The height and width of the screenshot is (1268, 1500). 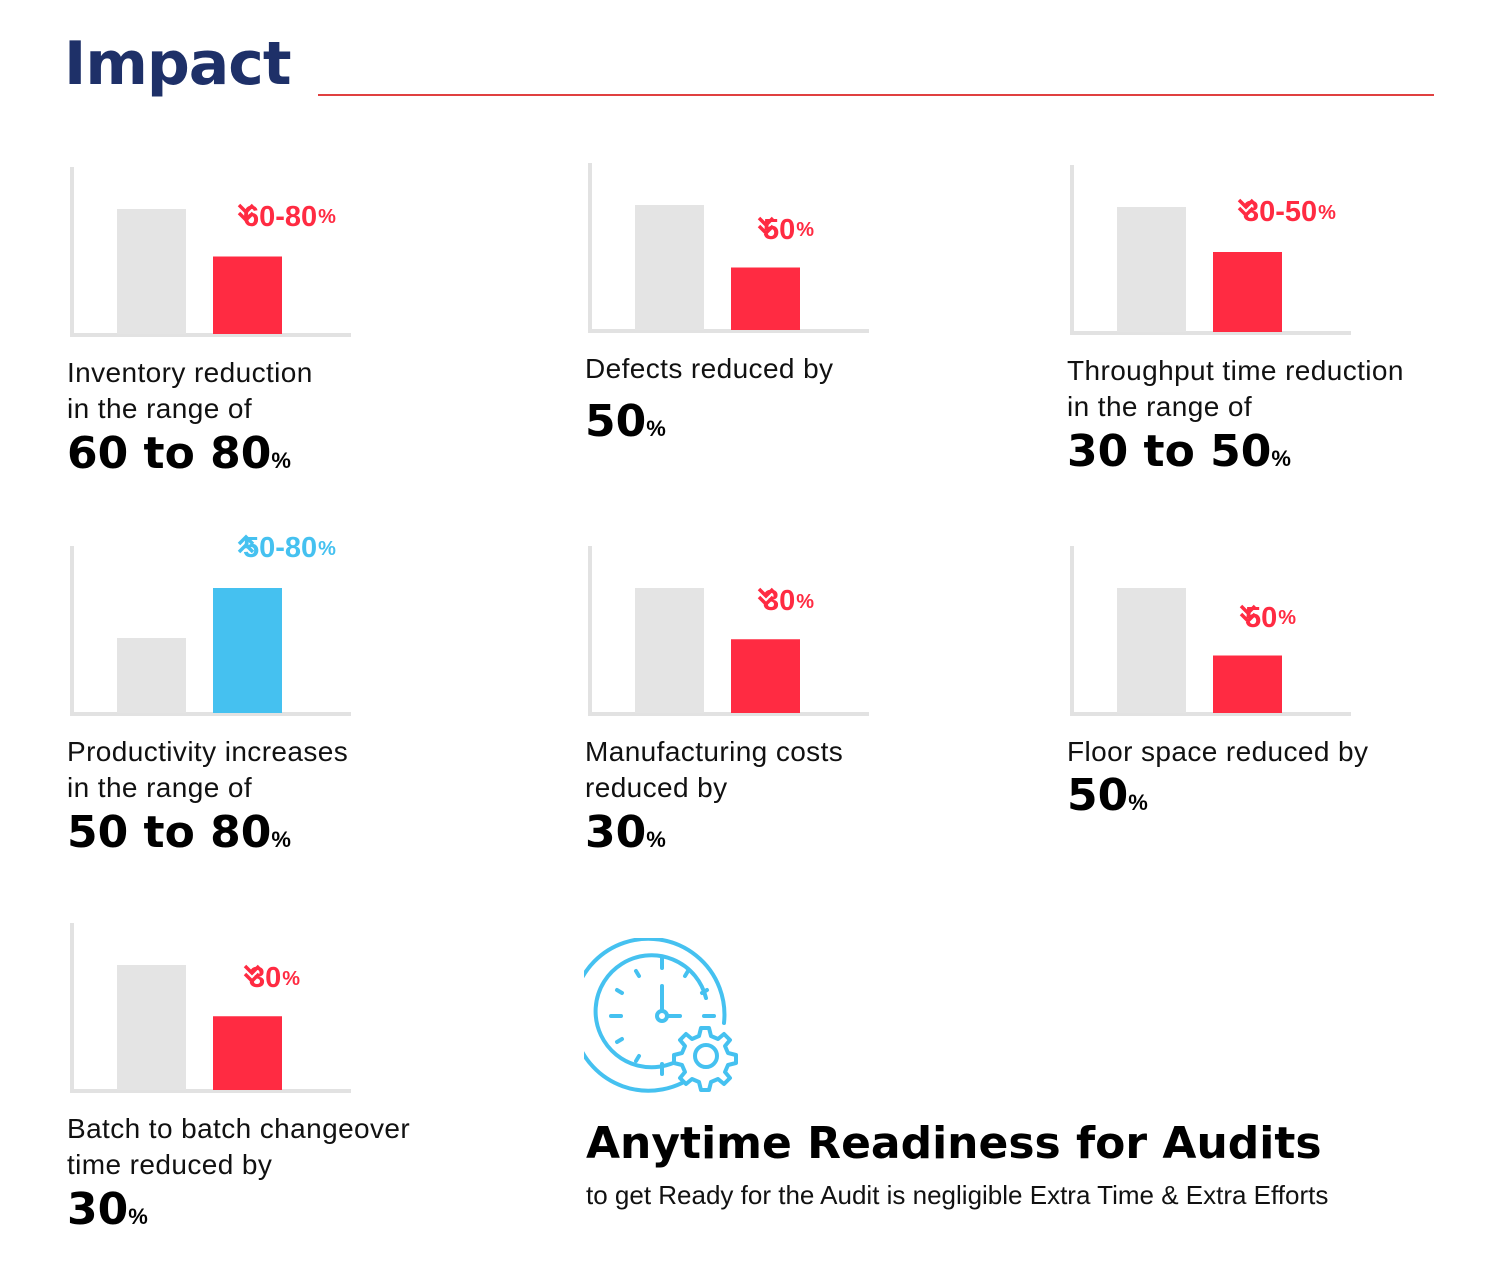 I want to click on bar-chart-throughput, so click(x=1210, y=250).